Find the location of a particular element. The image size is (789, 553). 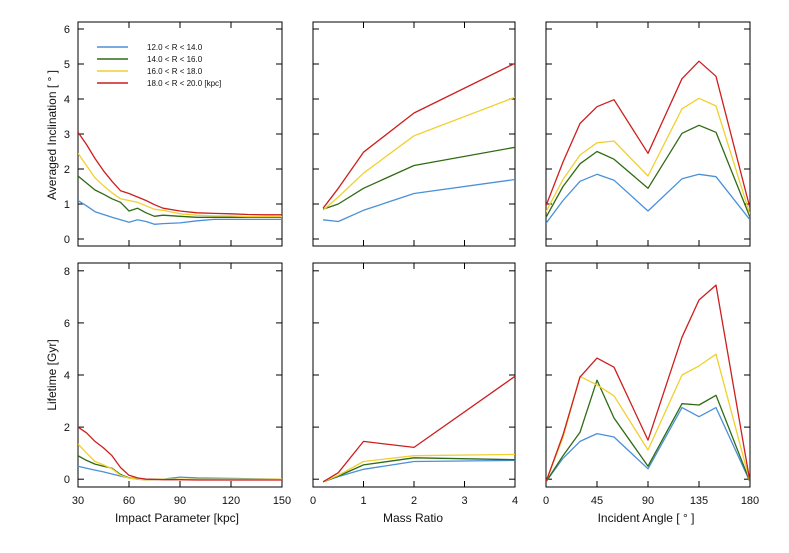

x-tick-label: 135 is located at coordinates (699, 501).